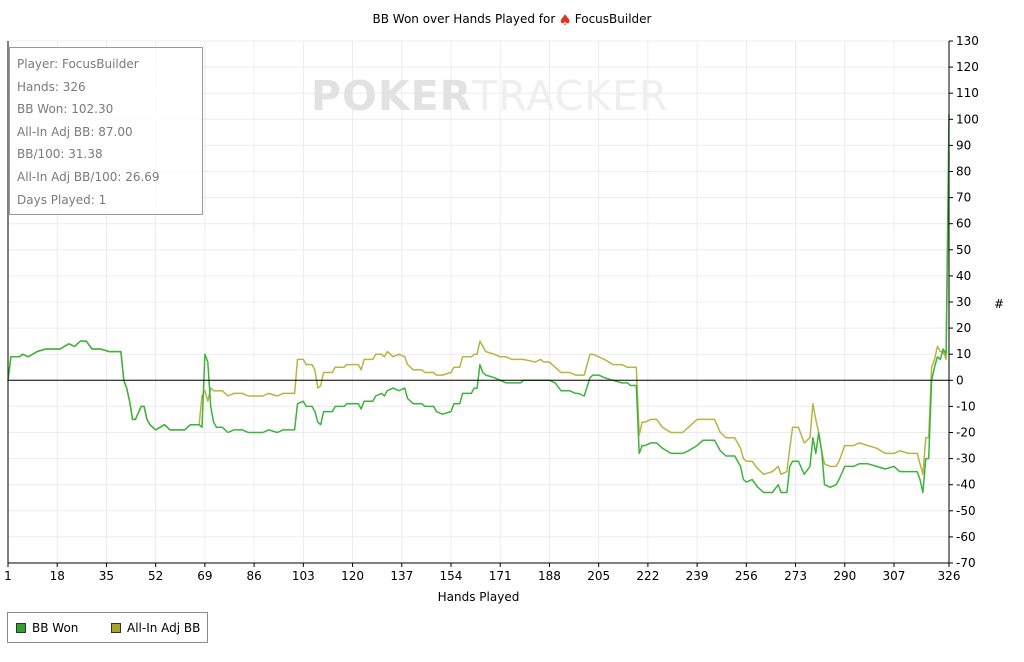 This screenshot has height=662, width=1024. Describe the element at coordinates (401, 576) in the screenshot. I see `x-tick-label: 137` at that location.